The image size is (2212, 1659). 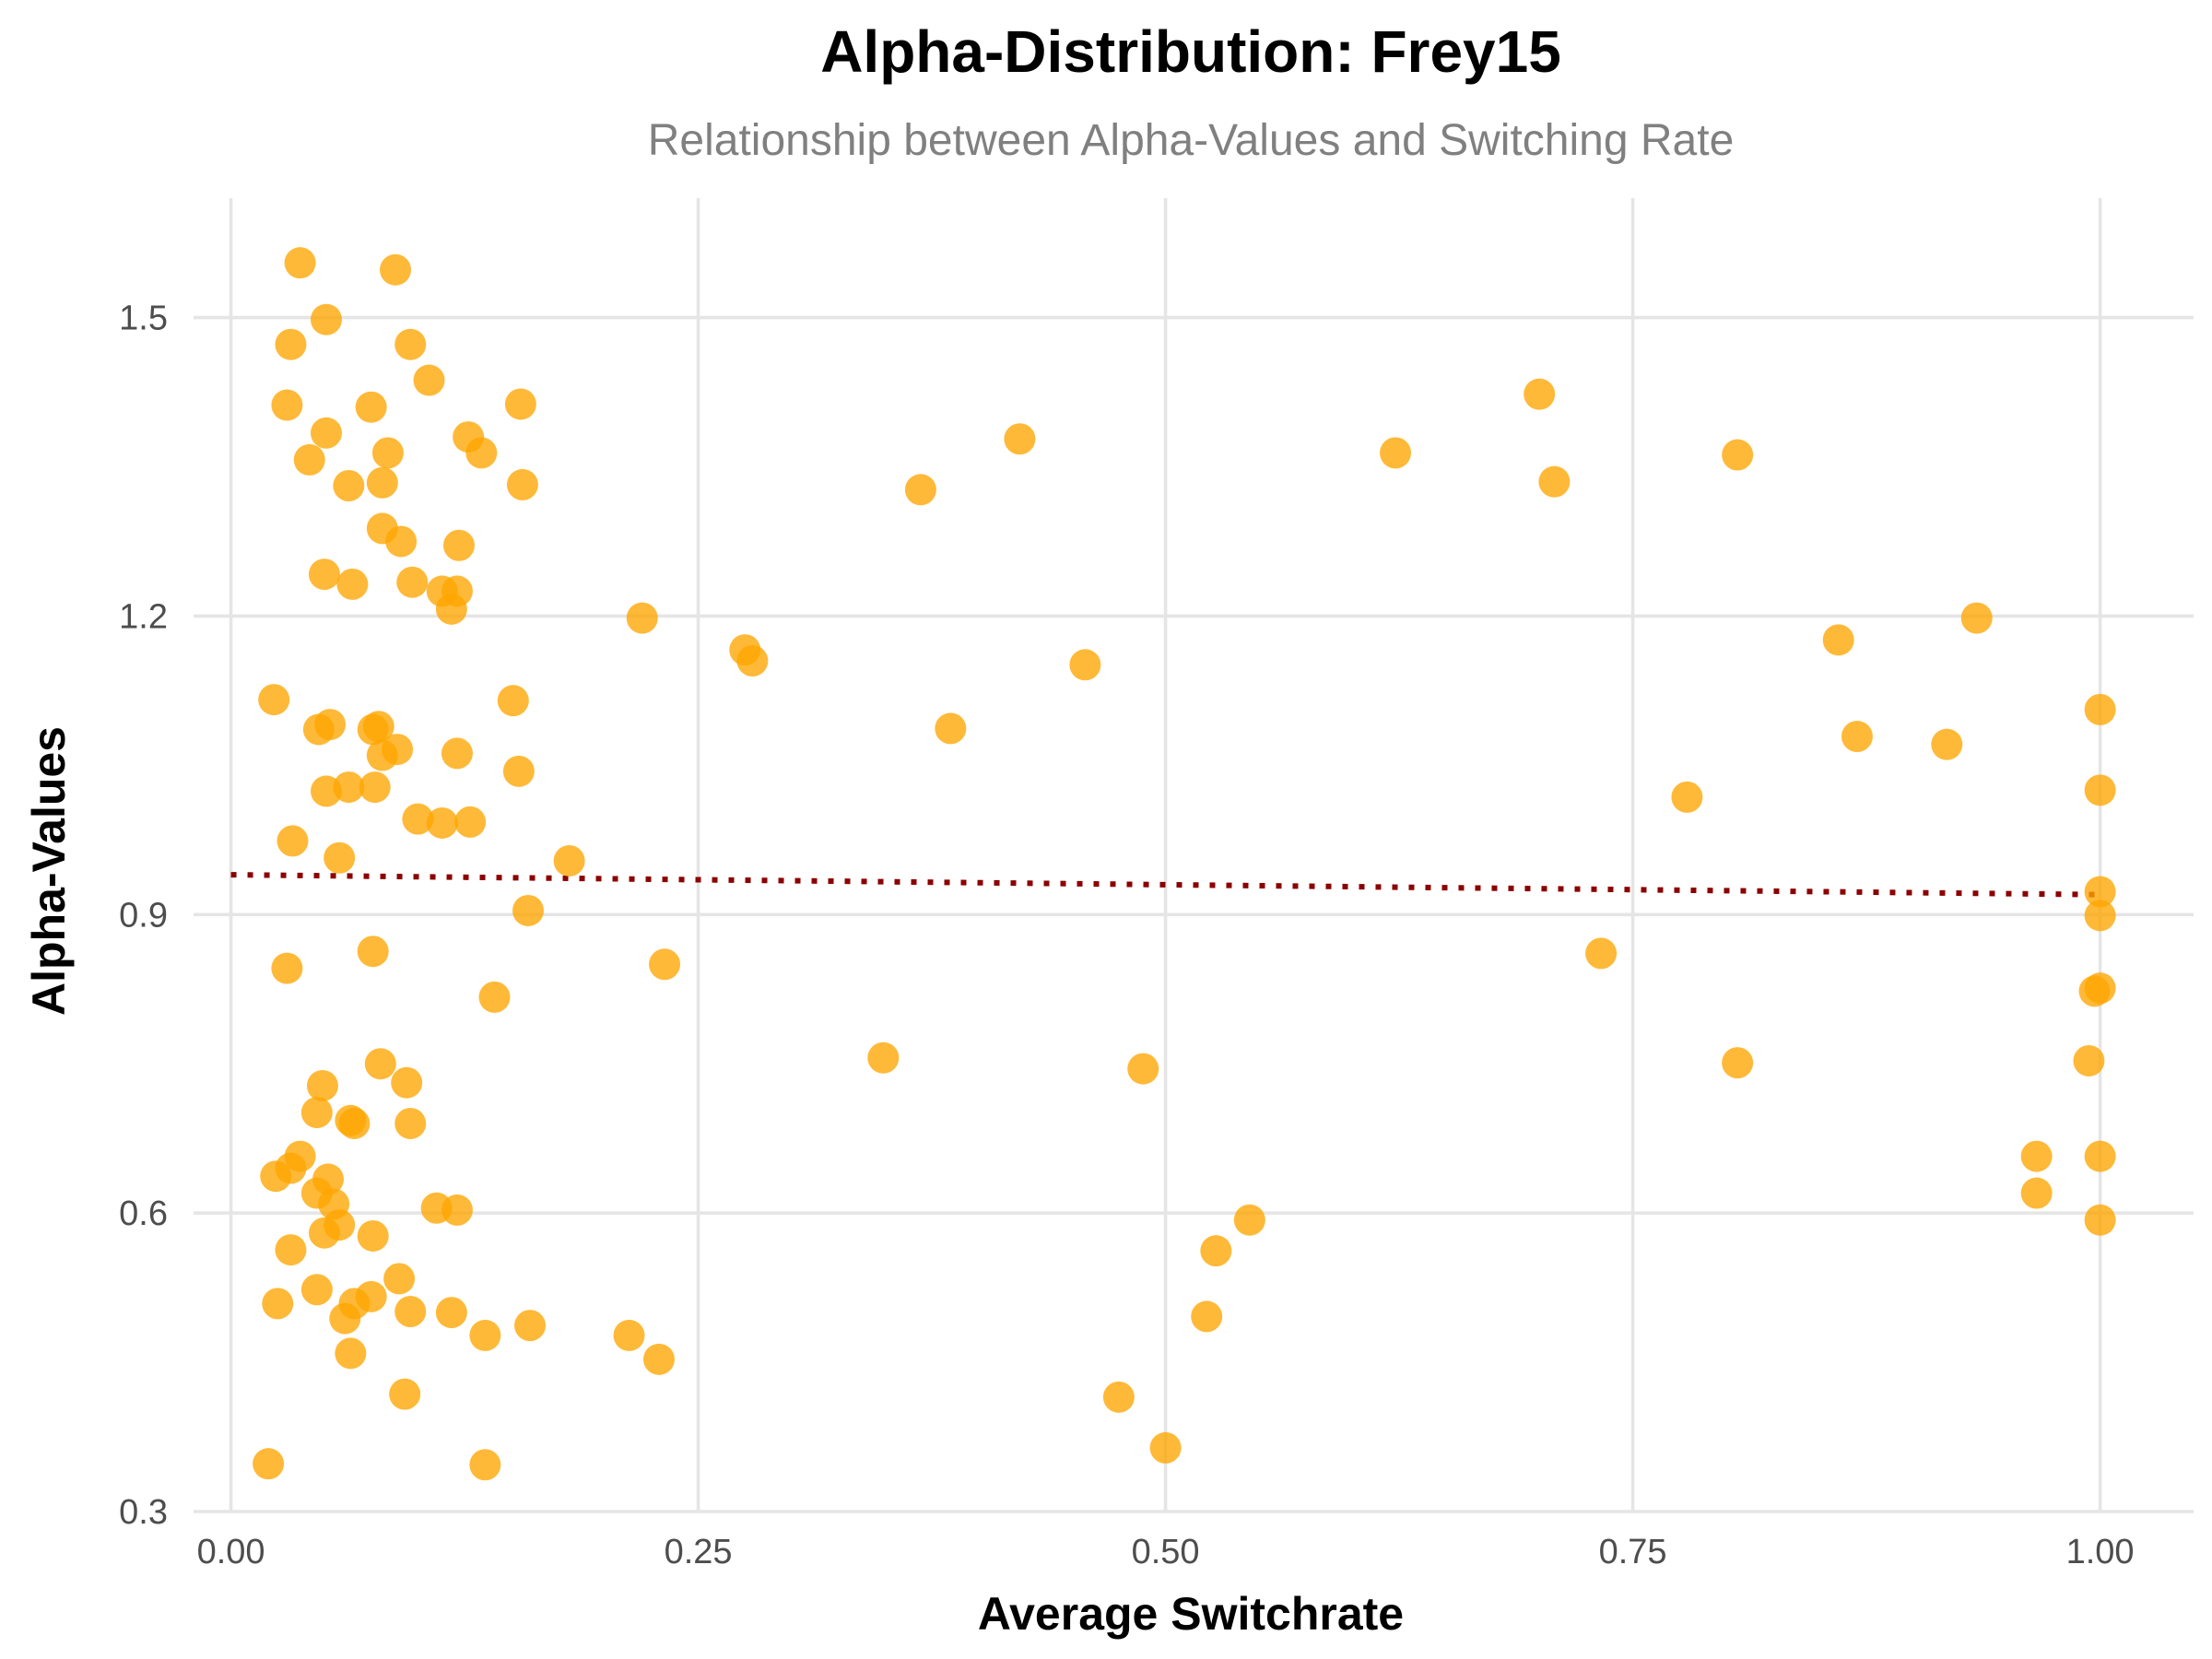 What do you see at coordinates (1633, 1552) in the screenshot?
I see `x-tick-label: 0.75` at bounding box center [1633, 1552].